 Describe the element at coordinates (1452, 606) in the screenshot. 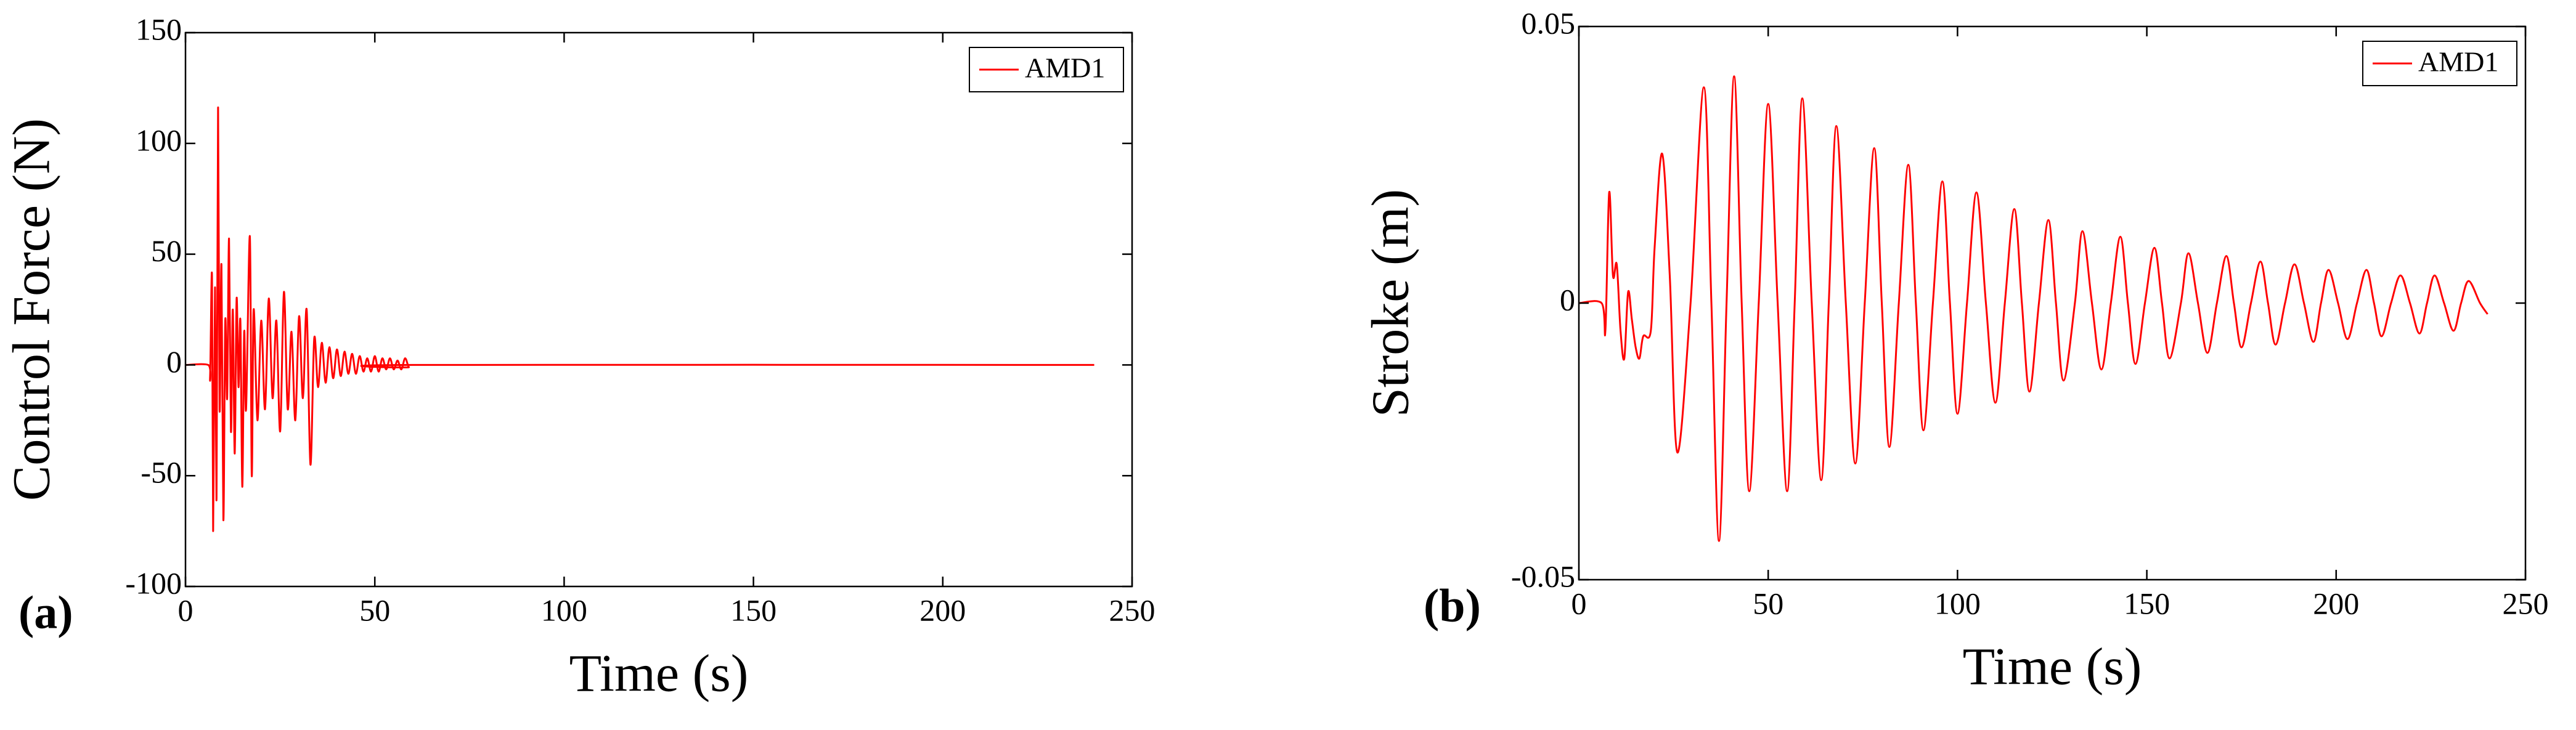

I see `panel-label: (b)` at that location.